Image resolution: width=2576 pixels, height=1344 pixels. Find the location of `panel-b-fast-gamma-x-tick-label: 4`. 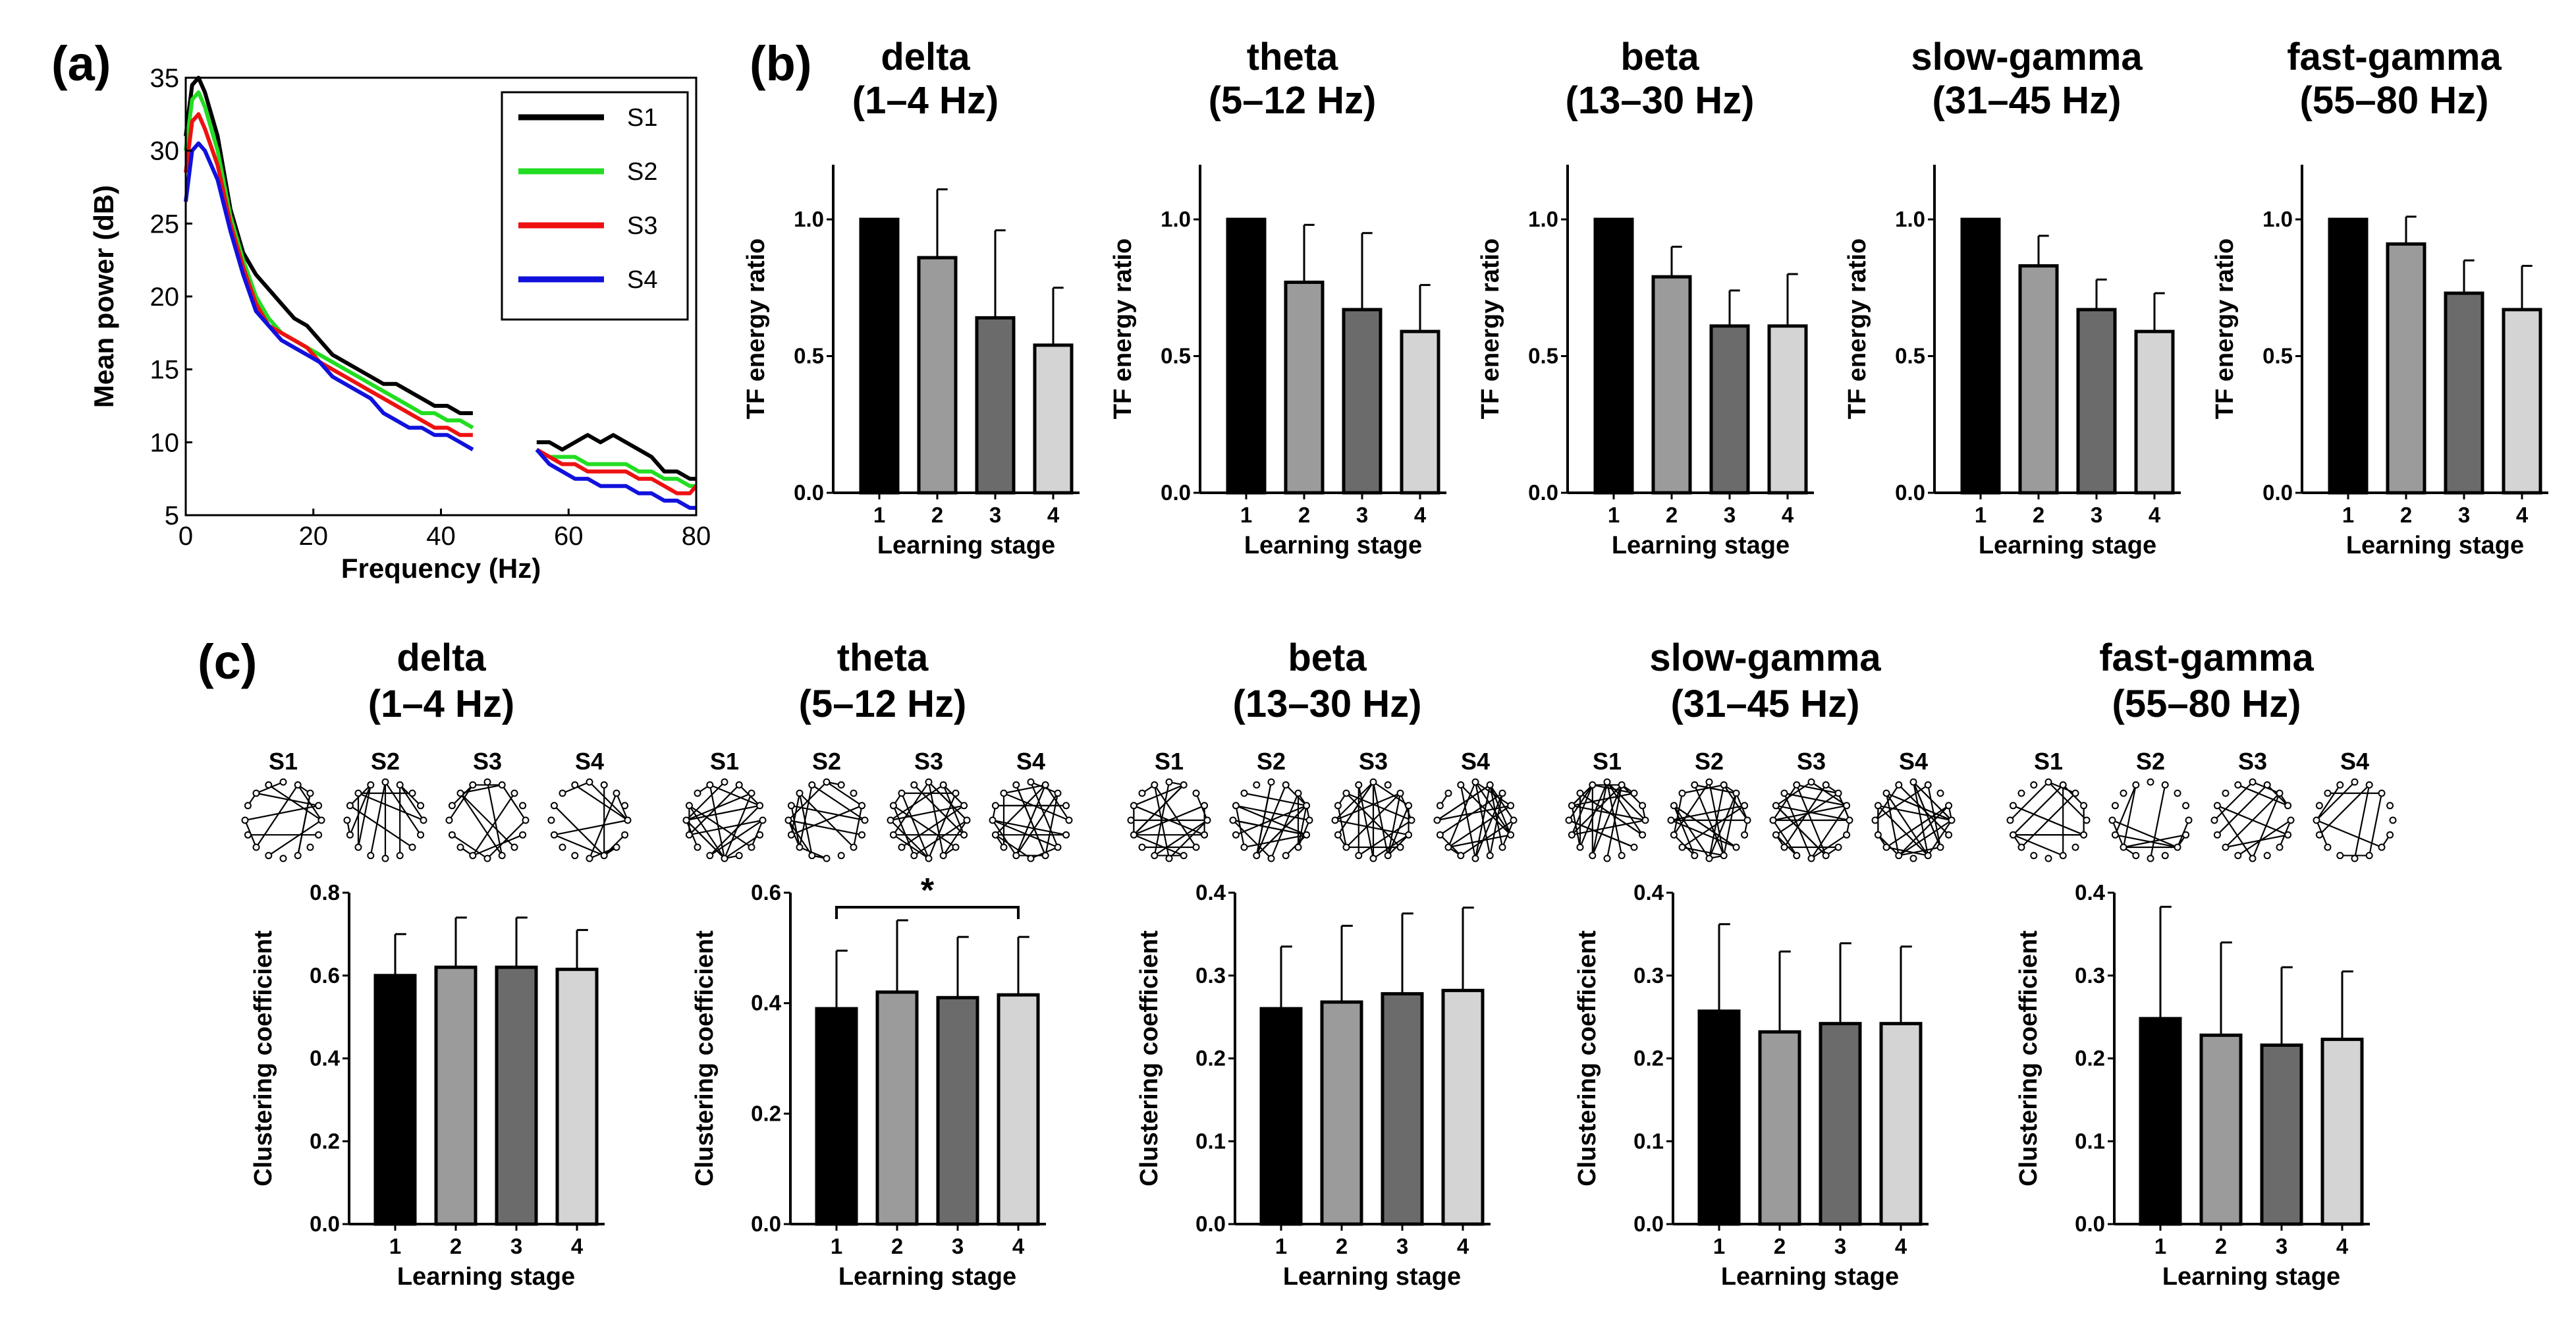

panel-b-fast-gamma-x-tick-label: 4 is located at coordinates (2522, 515).